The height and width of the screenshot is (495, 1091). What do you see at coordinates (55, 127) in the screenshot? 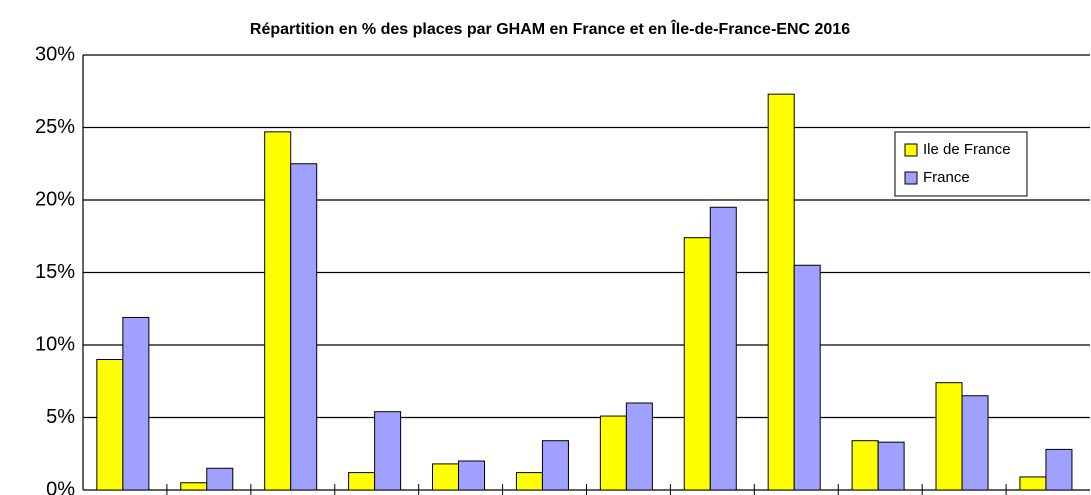
I see `y-tick-label: 25%` at bounding box center [55, 127].